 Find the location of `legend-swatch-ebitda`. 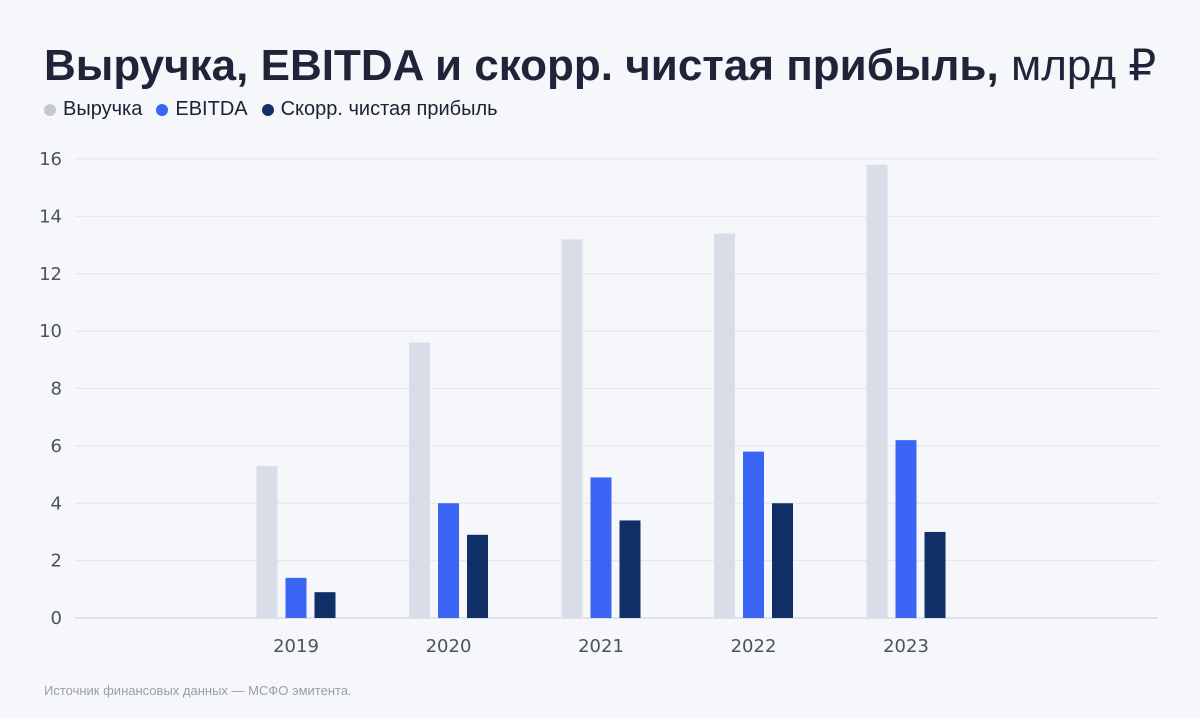

legend-swatch-ebitda is located at coordinates (162, 109).